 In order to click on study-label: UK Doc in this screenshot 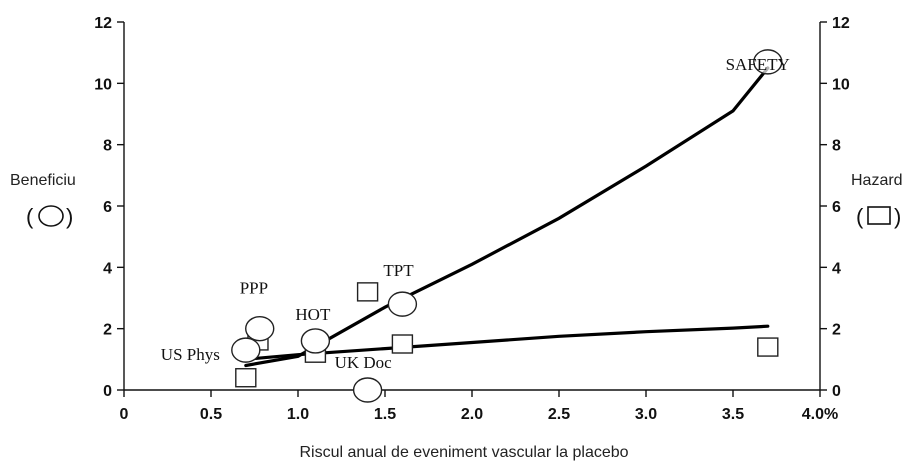, I will do `click(364, 362)`.